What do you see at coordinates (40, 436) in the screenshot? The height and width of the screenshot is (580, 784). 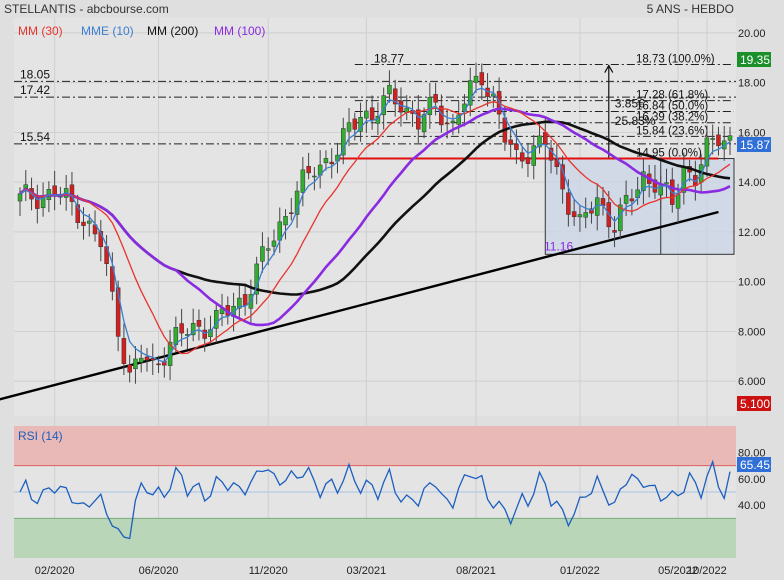 I see `rsi-label: RSI (14)` at bounding box center [40, 436].